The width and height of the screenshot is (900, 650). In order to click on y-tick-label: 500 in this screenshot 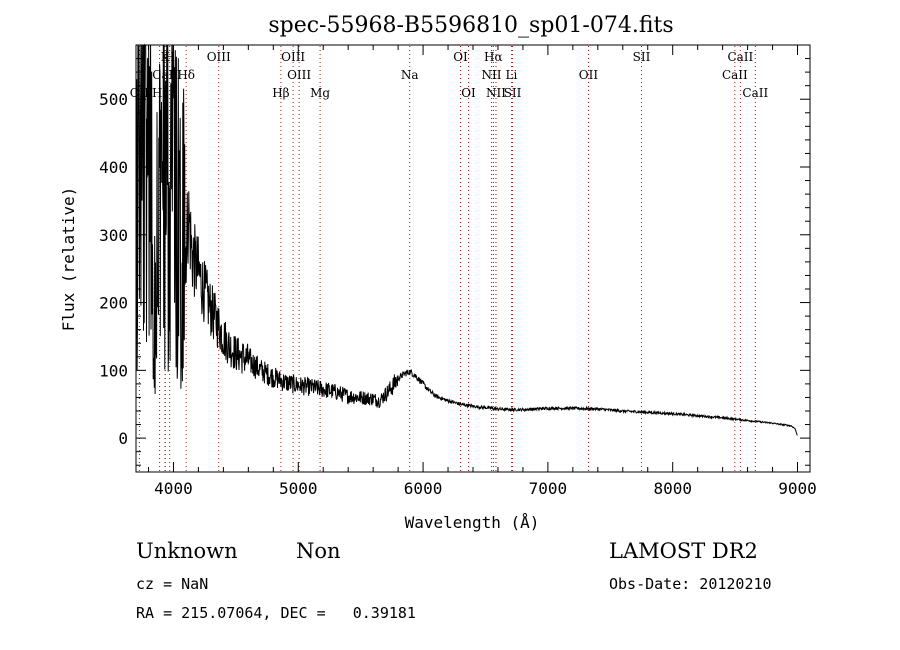, I will do `click(113, 99)`.